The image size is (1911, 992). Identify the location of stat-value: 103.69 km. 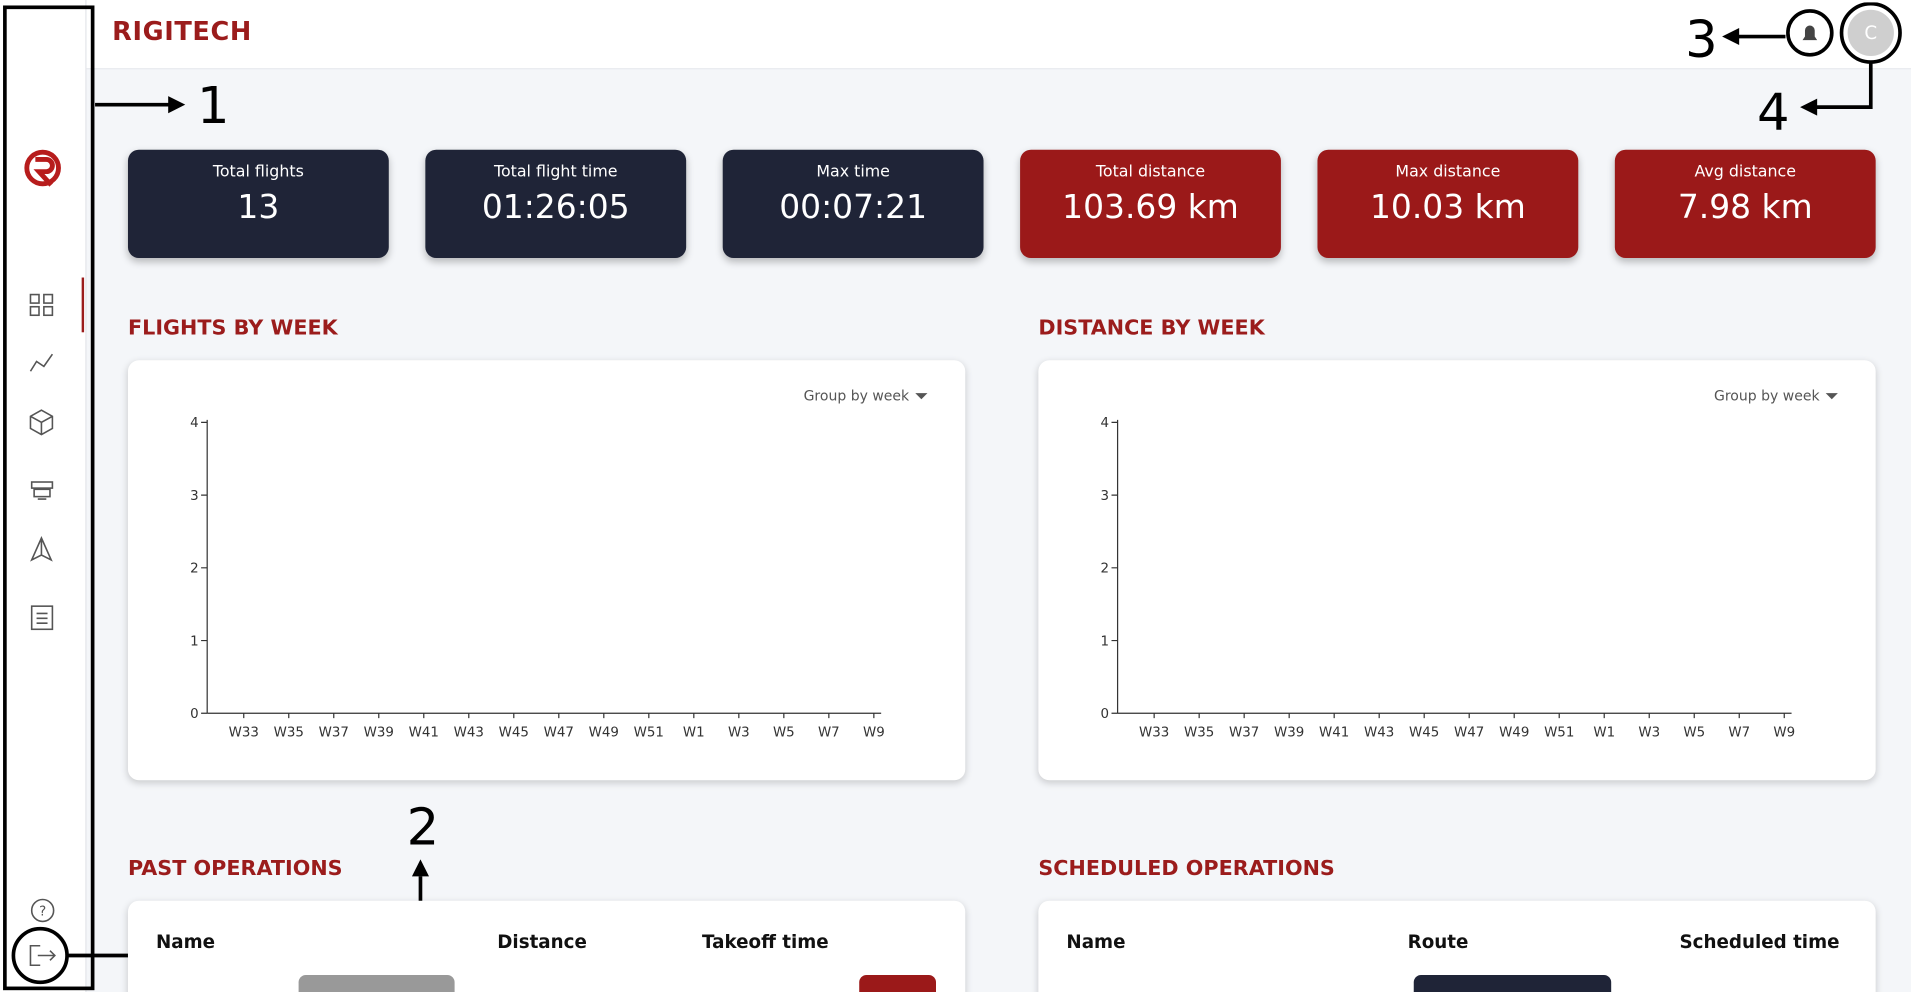
(1150, 207).